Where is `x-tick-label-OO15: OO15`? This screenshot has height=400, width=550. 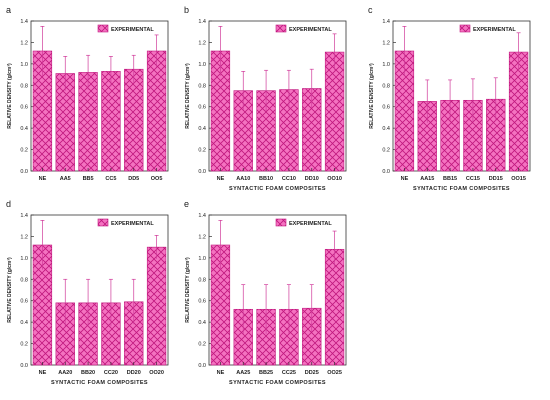
x-tick-label-OO15: OO15 is located at coordinates (518, 179).